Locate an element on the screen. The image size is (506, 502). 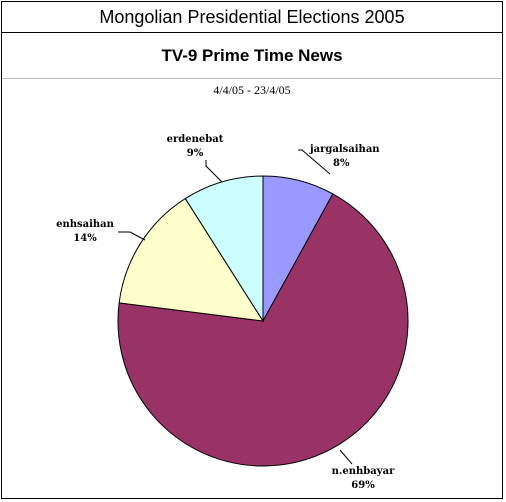
slice-percent-label: 9% is located at coordinates (195, 153).